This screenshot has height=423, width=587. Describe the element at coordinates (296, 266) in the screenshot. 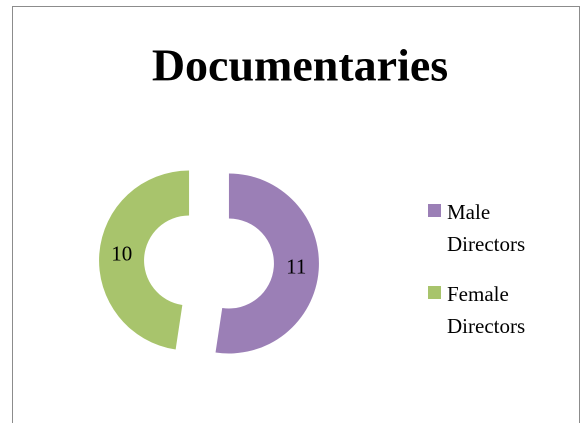

I see `data-label: 11` at that location.